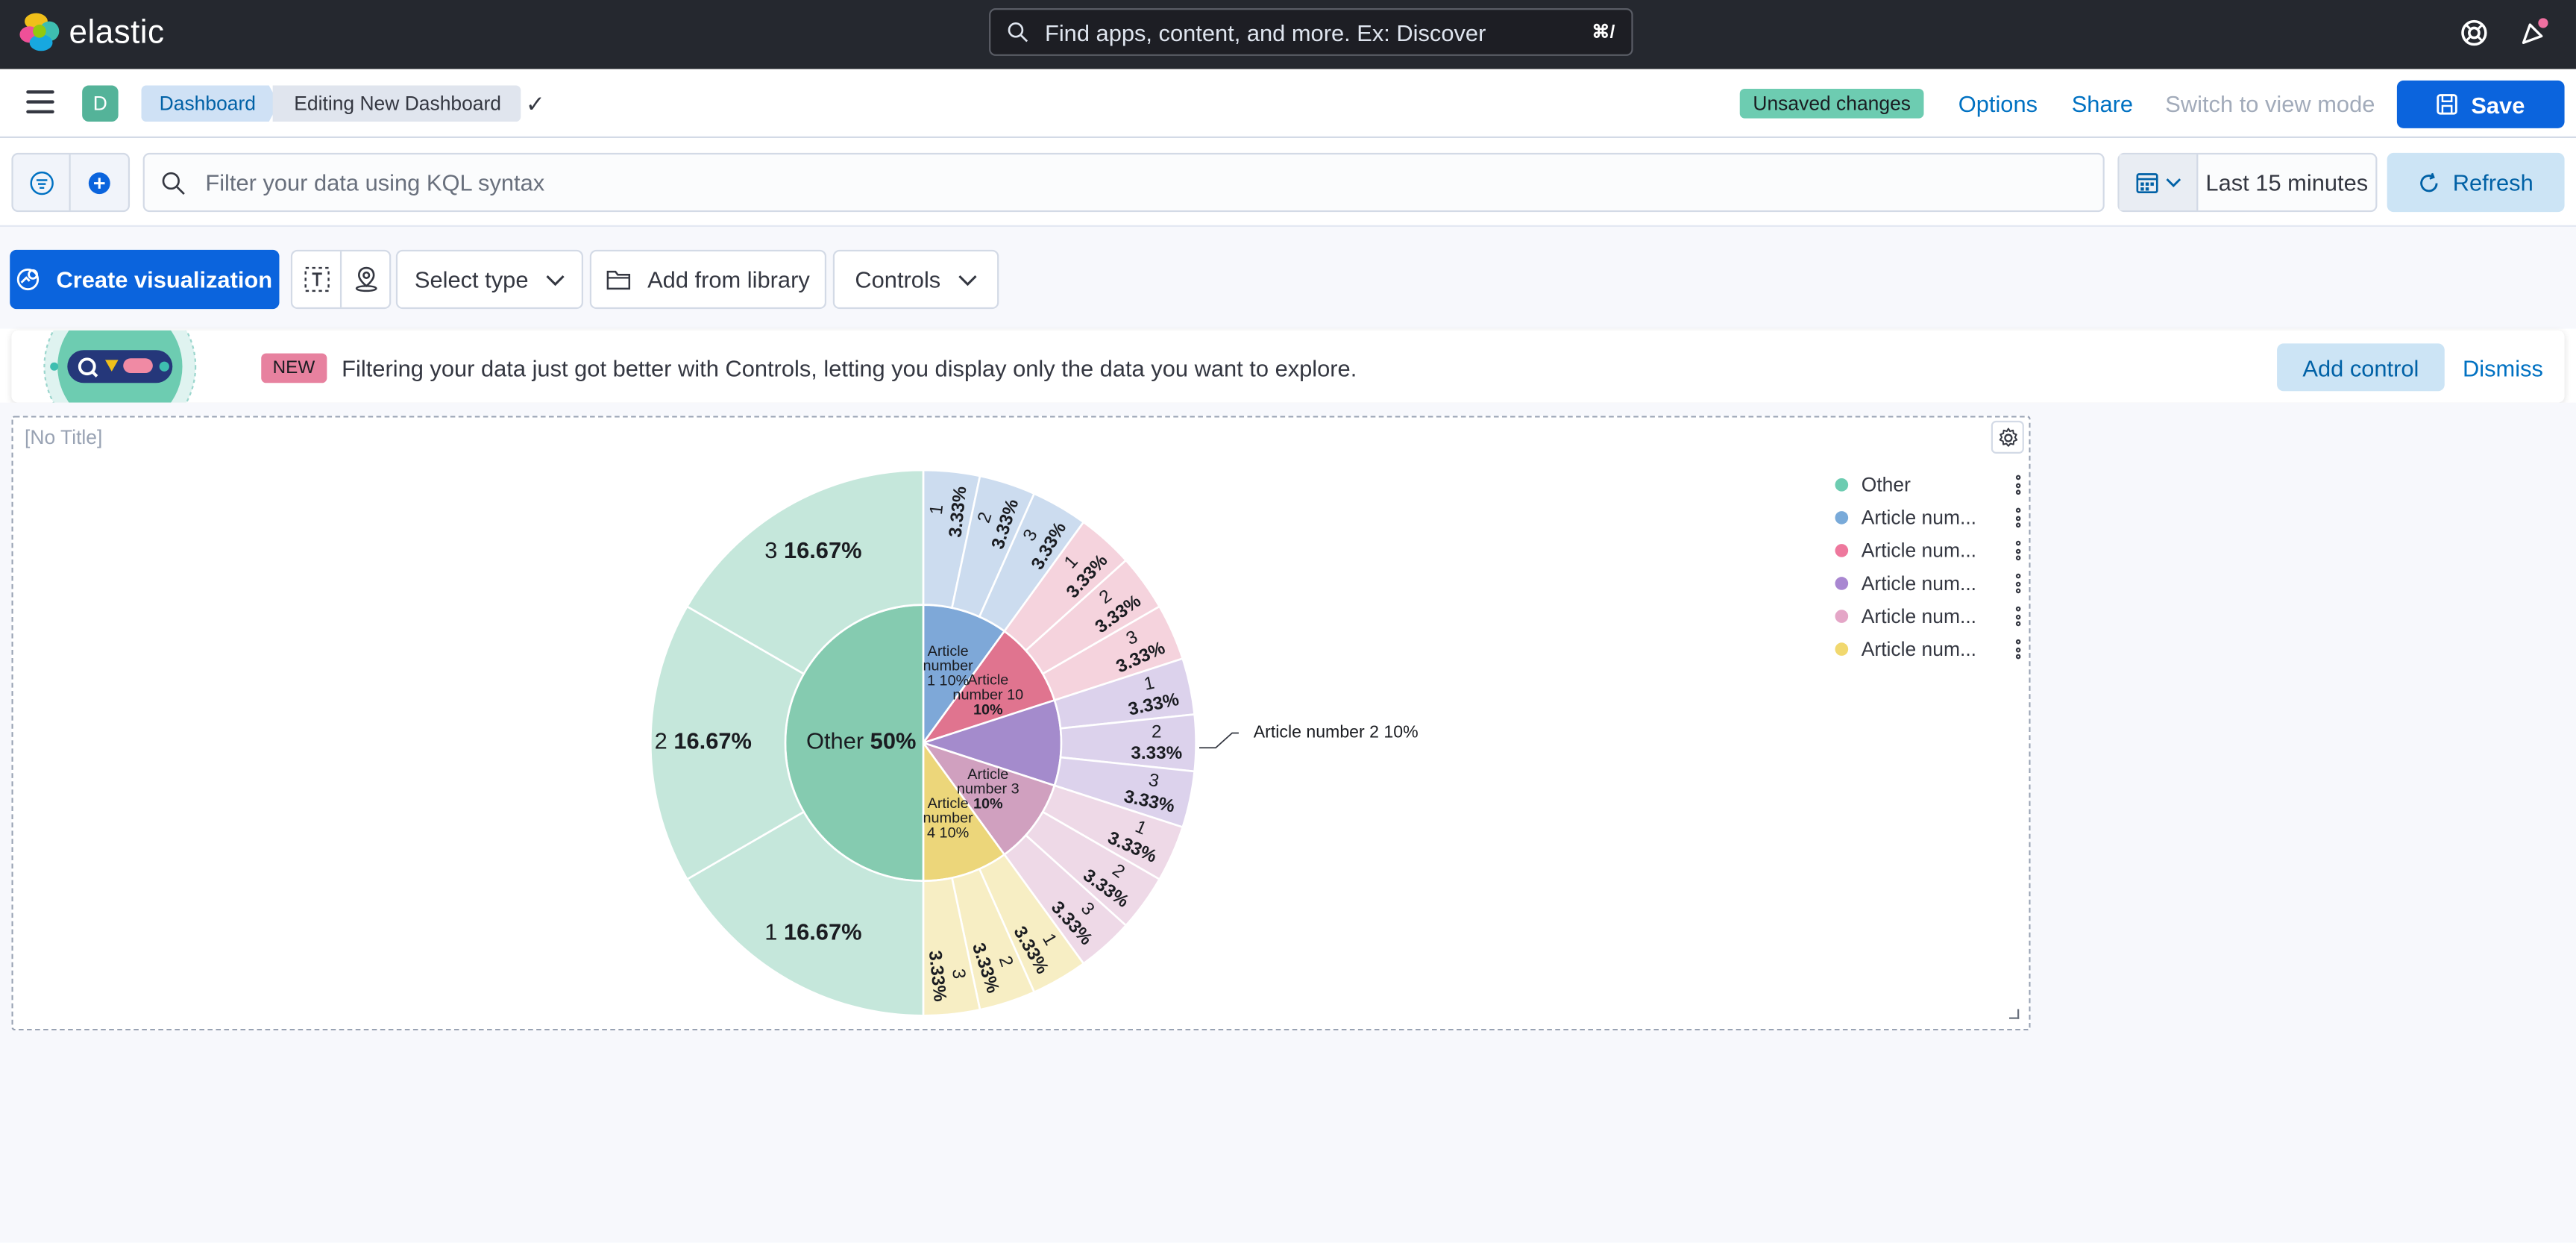 The height and width of the screenshot is (1243, 2576). What do you see at coordinates (989, 789) in the screenshot?
I see `inner-slice-label: Article number 3 10%` at bounding box center [989, 789].